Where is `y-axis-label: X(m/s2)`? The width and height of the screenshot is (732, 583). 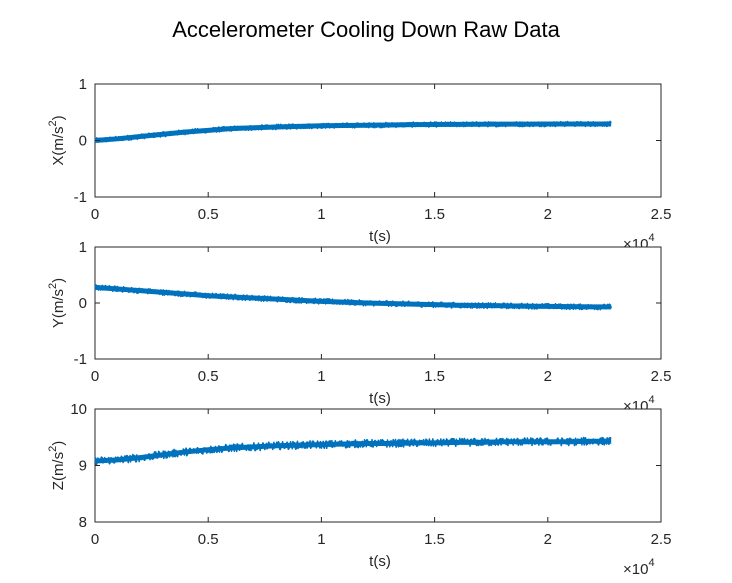
y-axis-label: X(m/s2) is located at coordinates (57, 140).